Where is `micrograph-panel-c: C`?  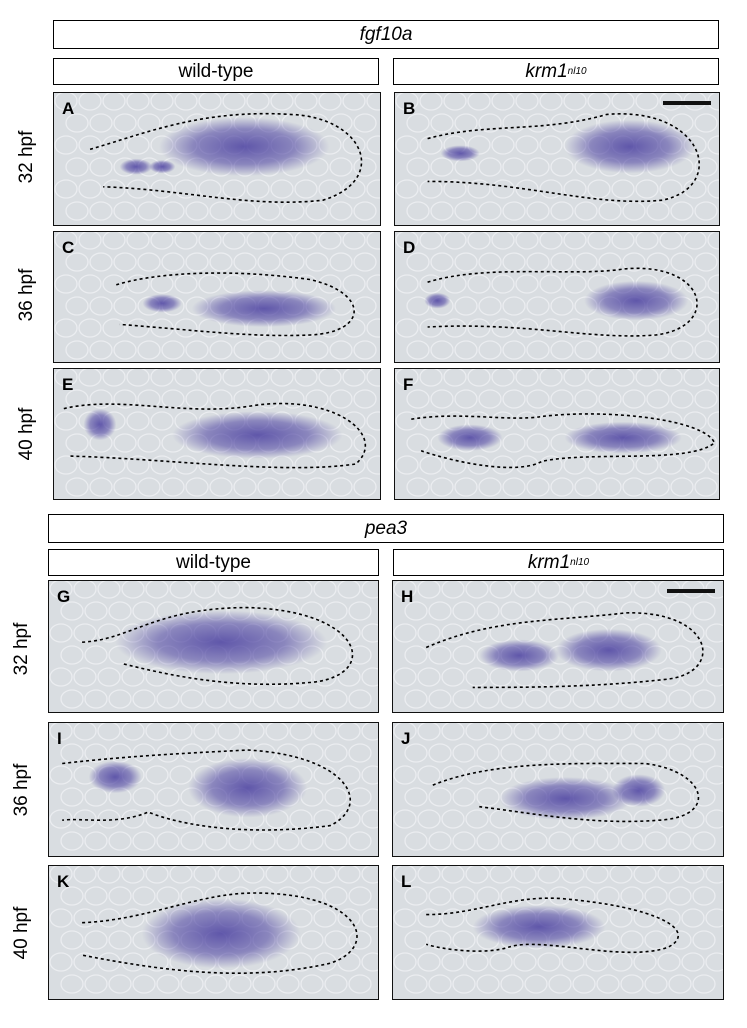 micrograph-panel-c: C is located at coordinates (217, 297).